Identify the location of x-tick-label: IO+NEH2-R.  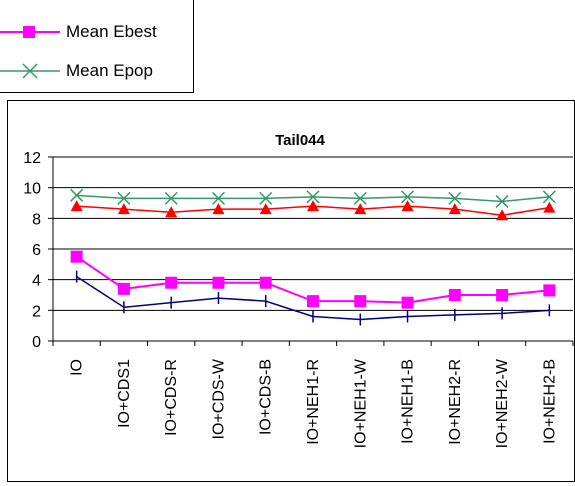
(455, 402).